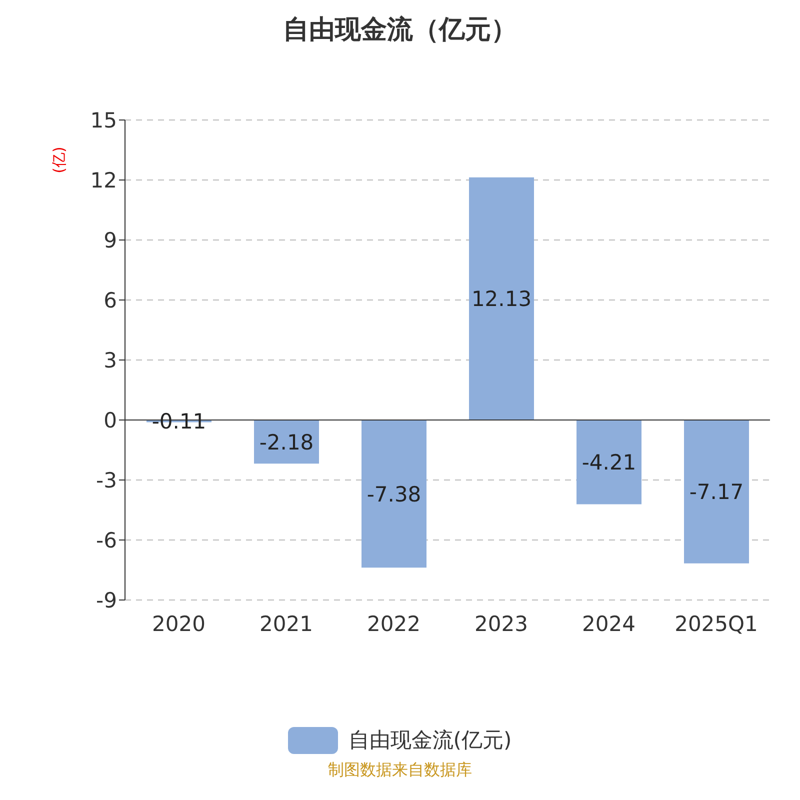 This screenshot has width=800, height=800. I want to click on y-tick-label: 6, so click(110, 300).